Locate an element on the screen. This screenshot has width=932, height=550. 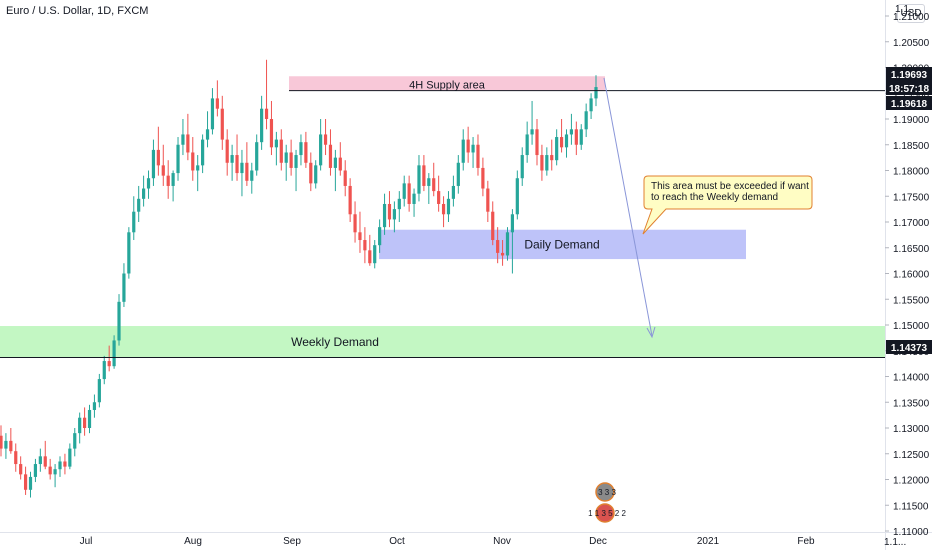
daily-demand-label: Daily Demand is located at coordinates (561, 244).